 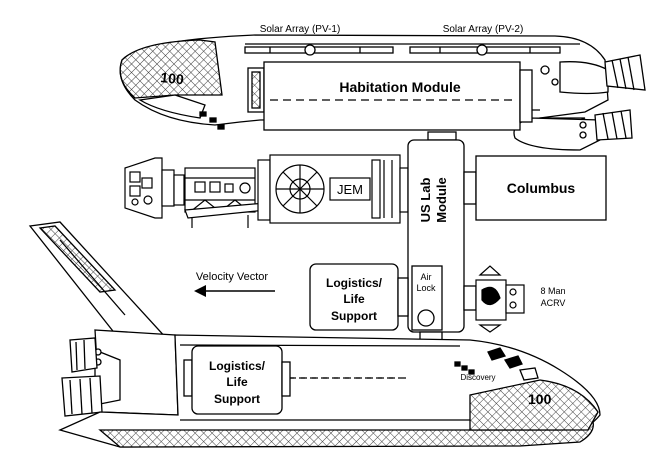 I want to click on acrv-label-line2: ACRV, so click(x=553, y=303).